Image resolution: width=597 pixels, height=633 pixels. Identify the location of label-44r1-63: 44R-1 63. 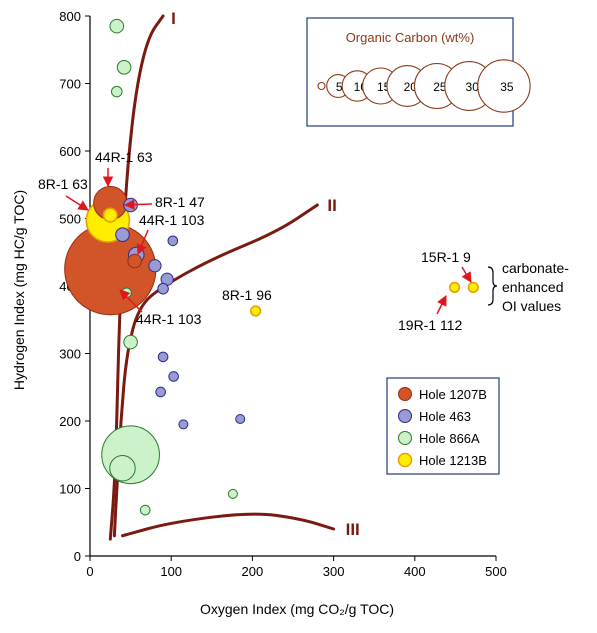
(124, 157).